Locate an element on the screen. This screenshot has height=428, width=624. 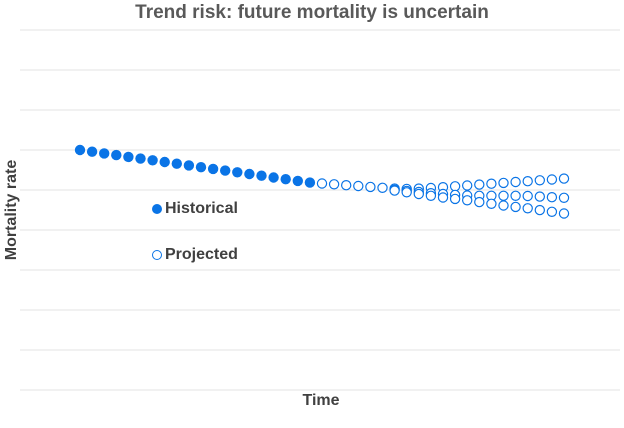
legend-item-historical: Historical is located at coordinates (195, 209).